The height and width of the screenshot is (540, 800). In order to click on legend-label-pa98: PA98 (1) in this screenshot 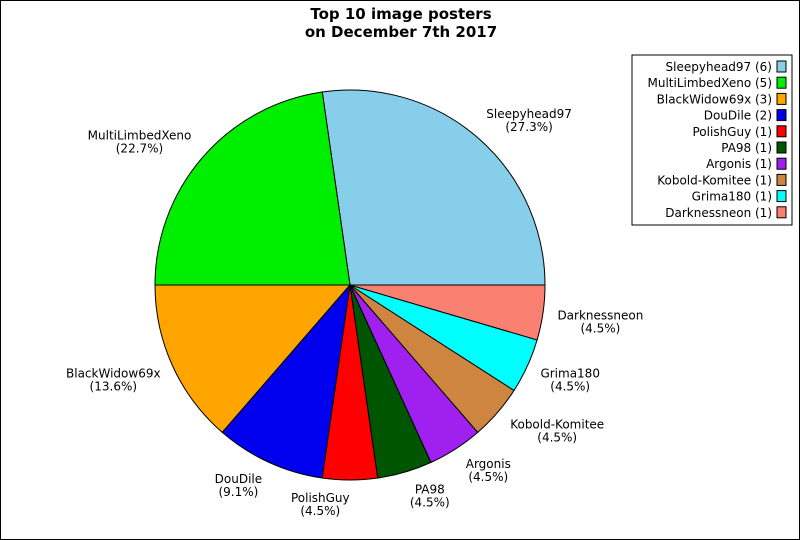, I will do `click(746, 148)`.